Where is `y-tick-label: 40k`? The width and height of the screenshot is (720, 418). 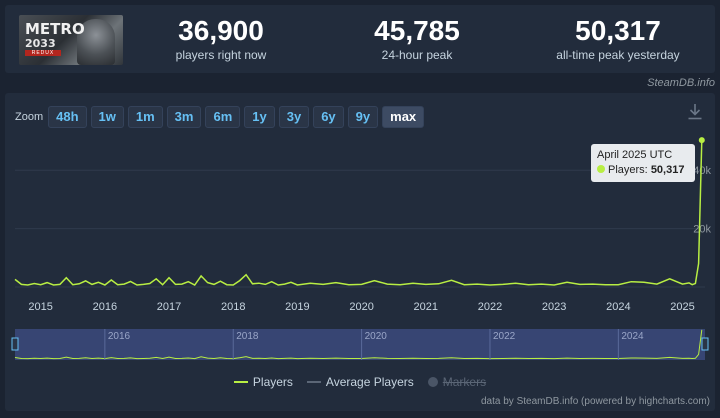 y-tick-label: 40k is located at coordinates (702, 171).